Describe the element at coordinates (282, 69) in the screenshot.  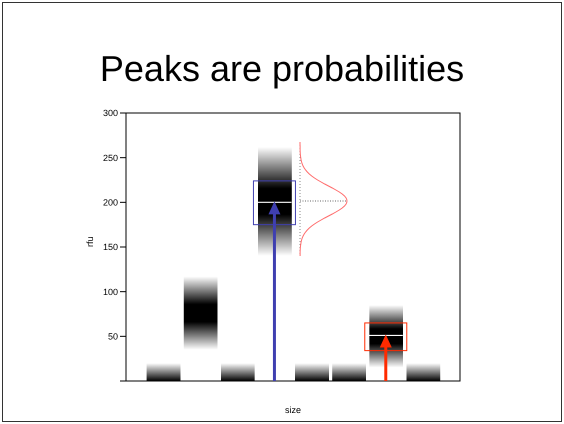
I see `chart-title: Peaks are probabilities` at that location.